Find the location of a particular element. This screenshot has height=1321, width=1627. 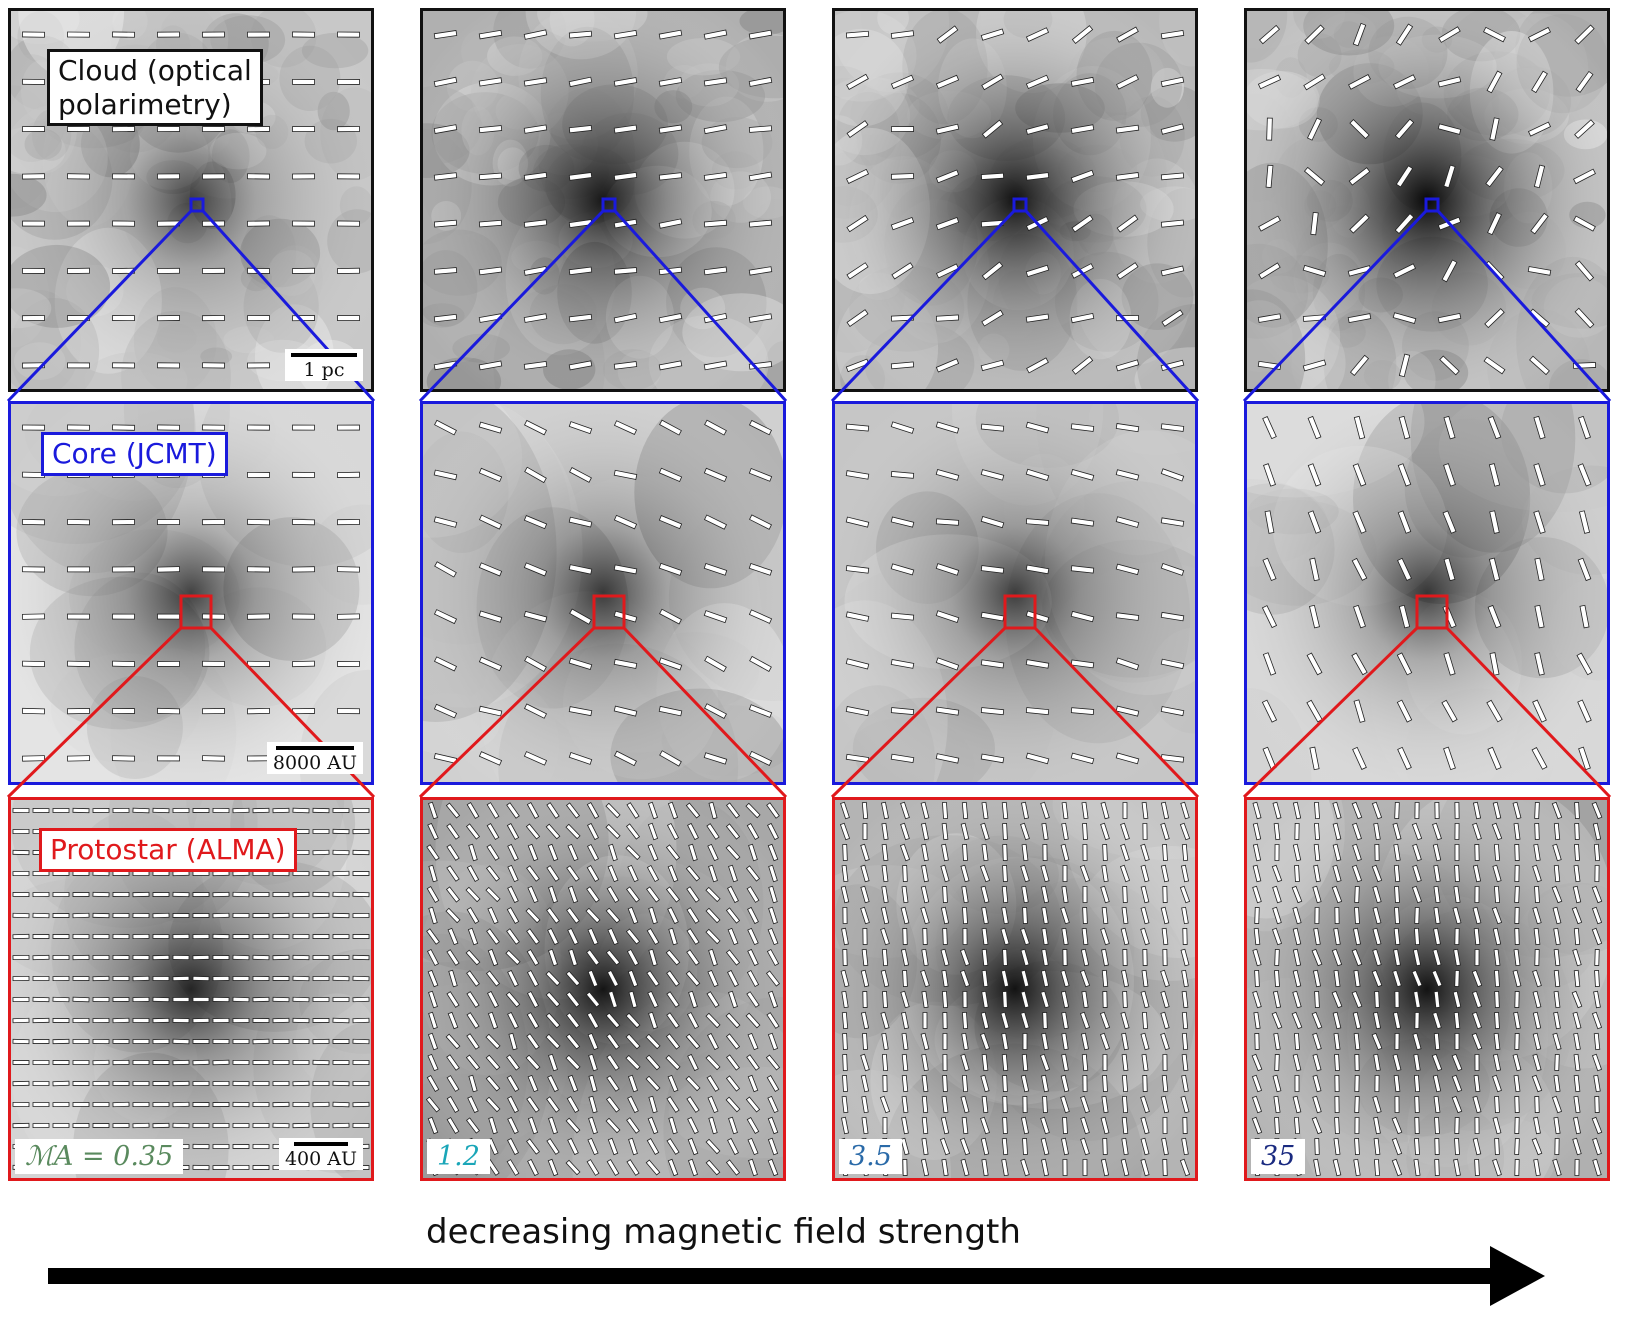

scale-bar-line is located at coordinates (324, 355).